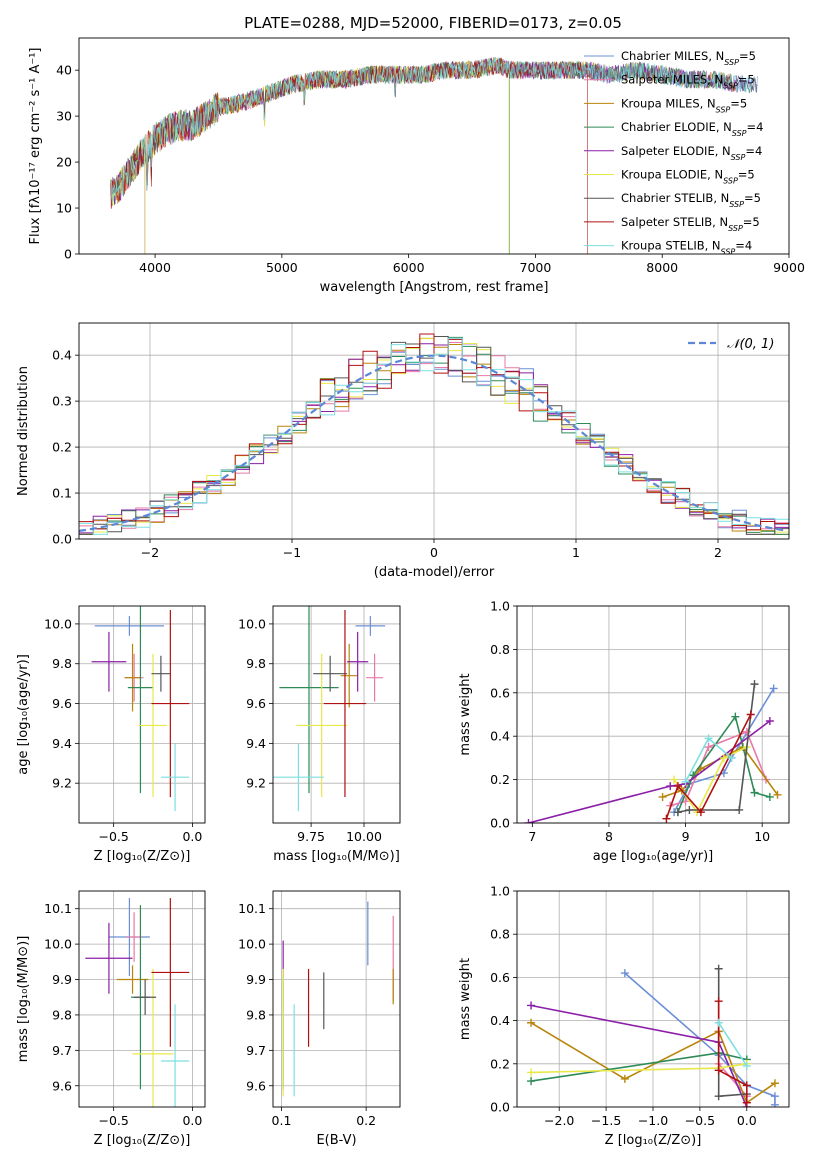 The height and width of the screenshot is (1170, 819). What do you see at coordinates (750, 344) in the screenshot?
I see `legend-label: 𝒩(0, 1)` at bounding box center [750, 344].